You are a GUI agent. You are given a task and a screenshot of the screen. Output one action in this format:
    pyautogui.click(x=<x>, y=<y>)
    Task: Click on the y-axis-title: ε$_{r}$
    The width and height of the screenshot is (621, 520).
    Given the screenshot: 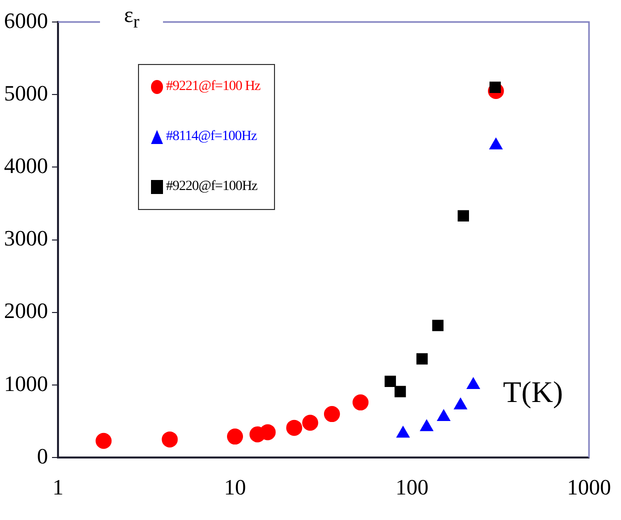 What is the action you would take?
    pyautogui.click(x=132, y=17)
    